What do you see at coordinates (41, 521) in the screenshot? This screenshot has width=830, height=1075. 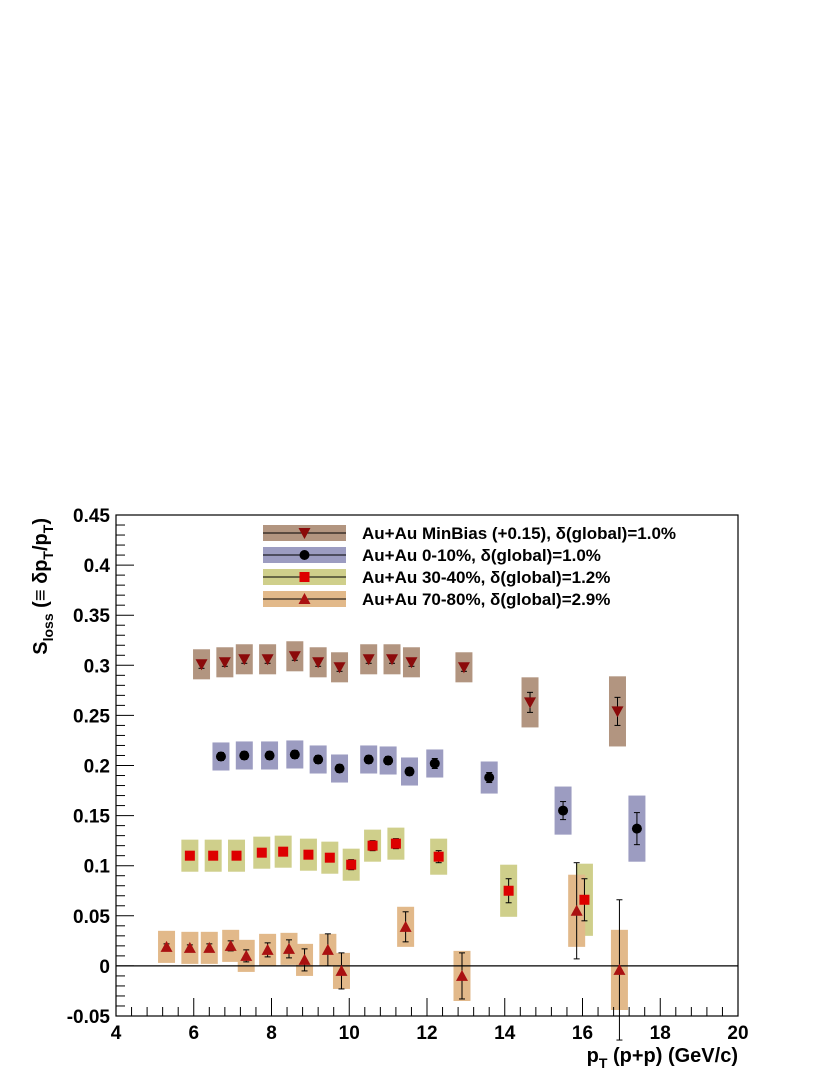 I see `y-axis-title-rest-c: )` at bounding box center [41, 521].